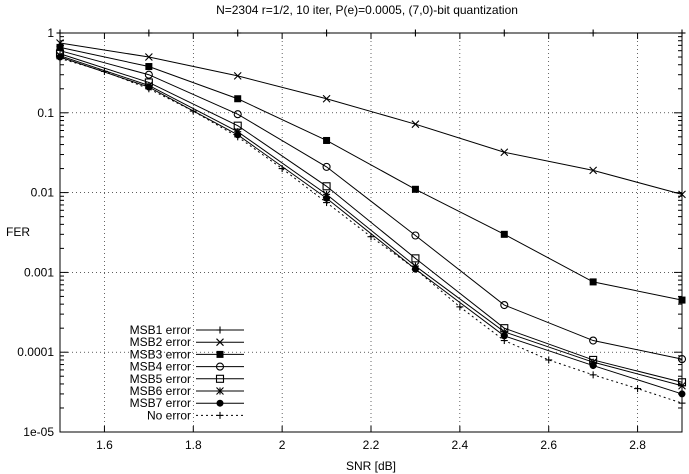  Describe the element at coordinates (371, 466) in the screenshot. I see `x-axis-label: SNR [dB]` at that location.